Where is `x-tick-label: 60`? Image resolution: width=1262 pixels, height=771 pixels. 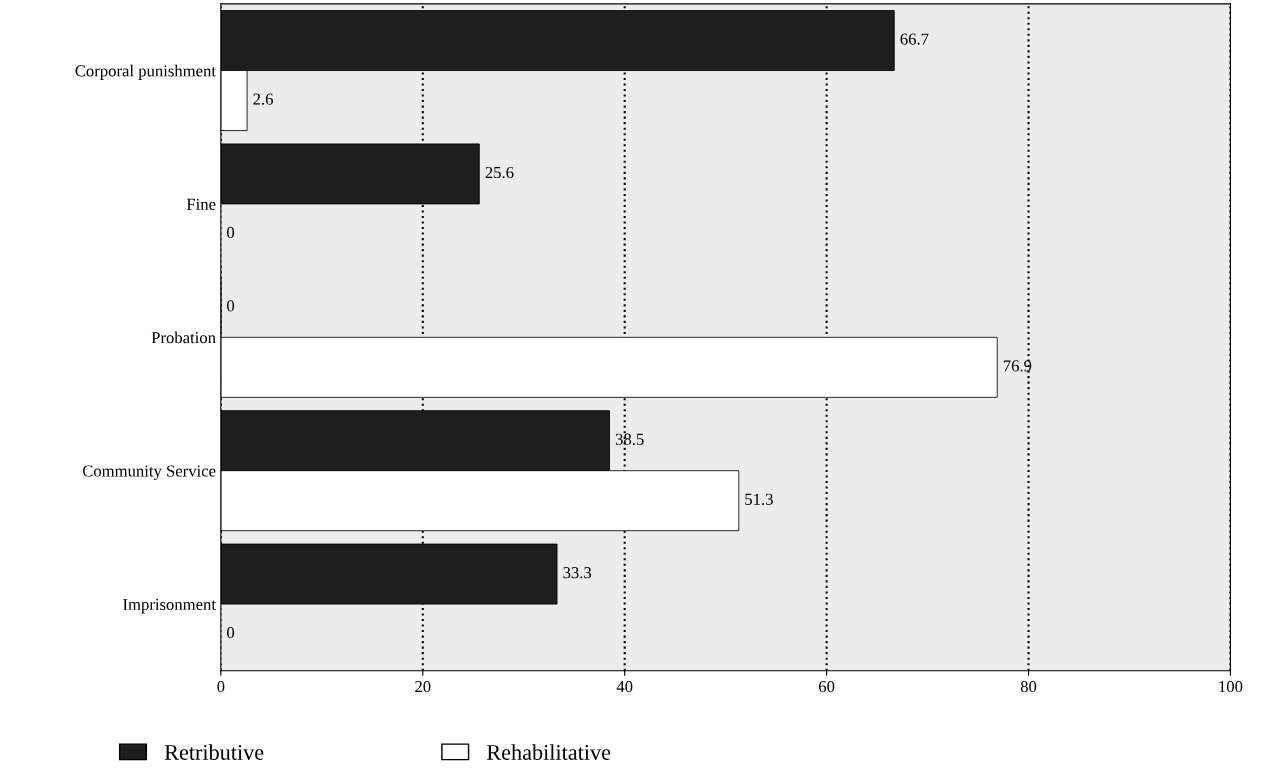
x-tick-label: 60 is located at coordinates (826, 686).